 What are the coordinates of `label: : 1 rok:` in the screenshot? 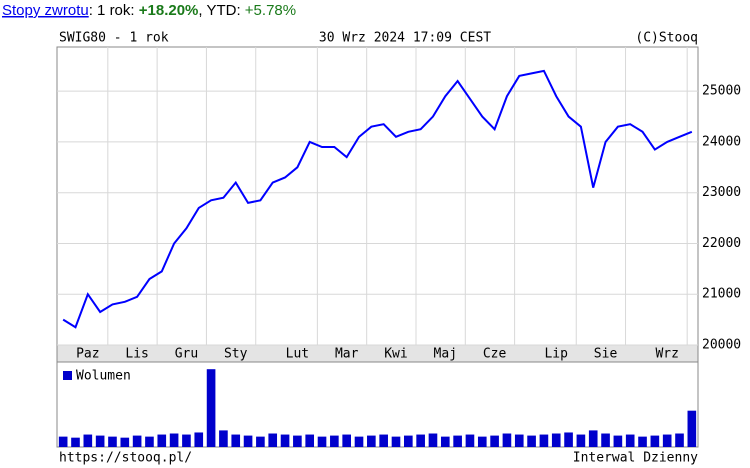 It's located at (114, 10).